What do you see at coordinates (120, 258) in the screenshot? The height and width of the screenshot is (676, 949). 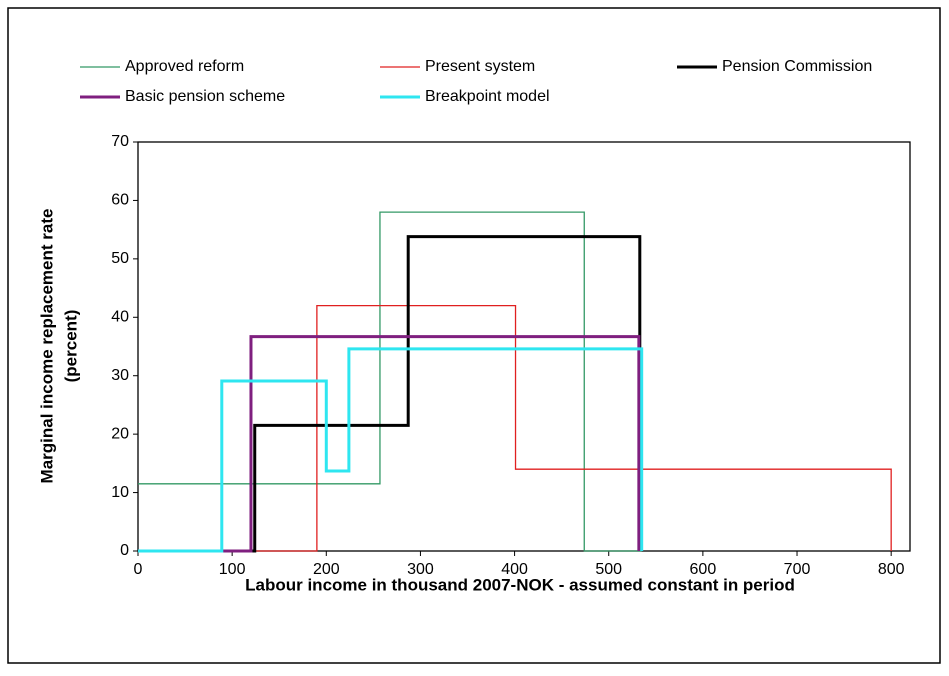 I see `y-tick-label: 50` at bounding box center [120, 258].